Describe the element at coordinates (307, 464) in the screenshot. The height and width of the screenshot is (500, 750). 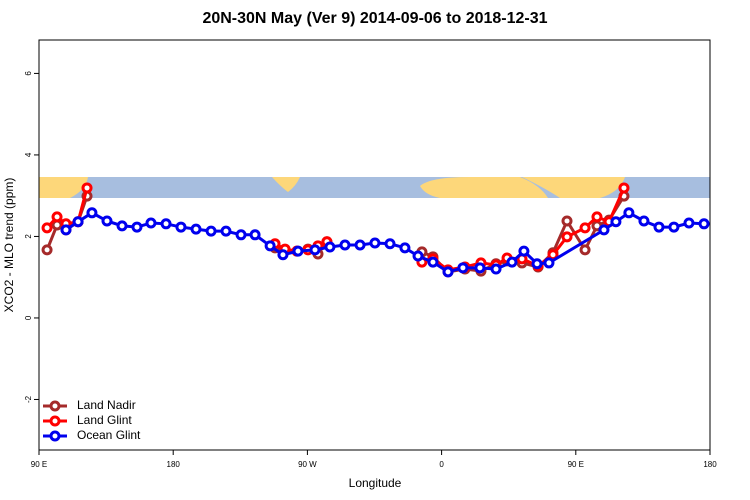
I see `x-tick-label: 90 W` at that location.